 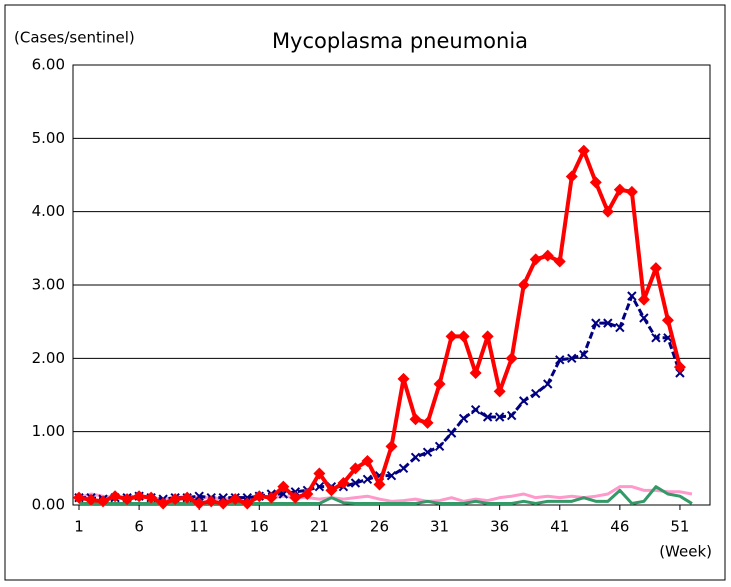 I want to click on y-axis-label: (Cases/sentinel), so click(x=74, y=38).